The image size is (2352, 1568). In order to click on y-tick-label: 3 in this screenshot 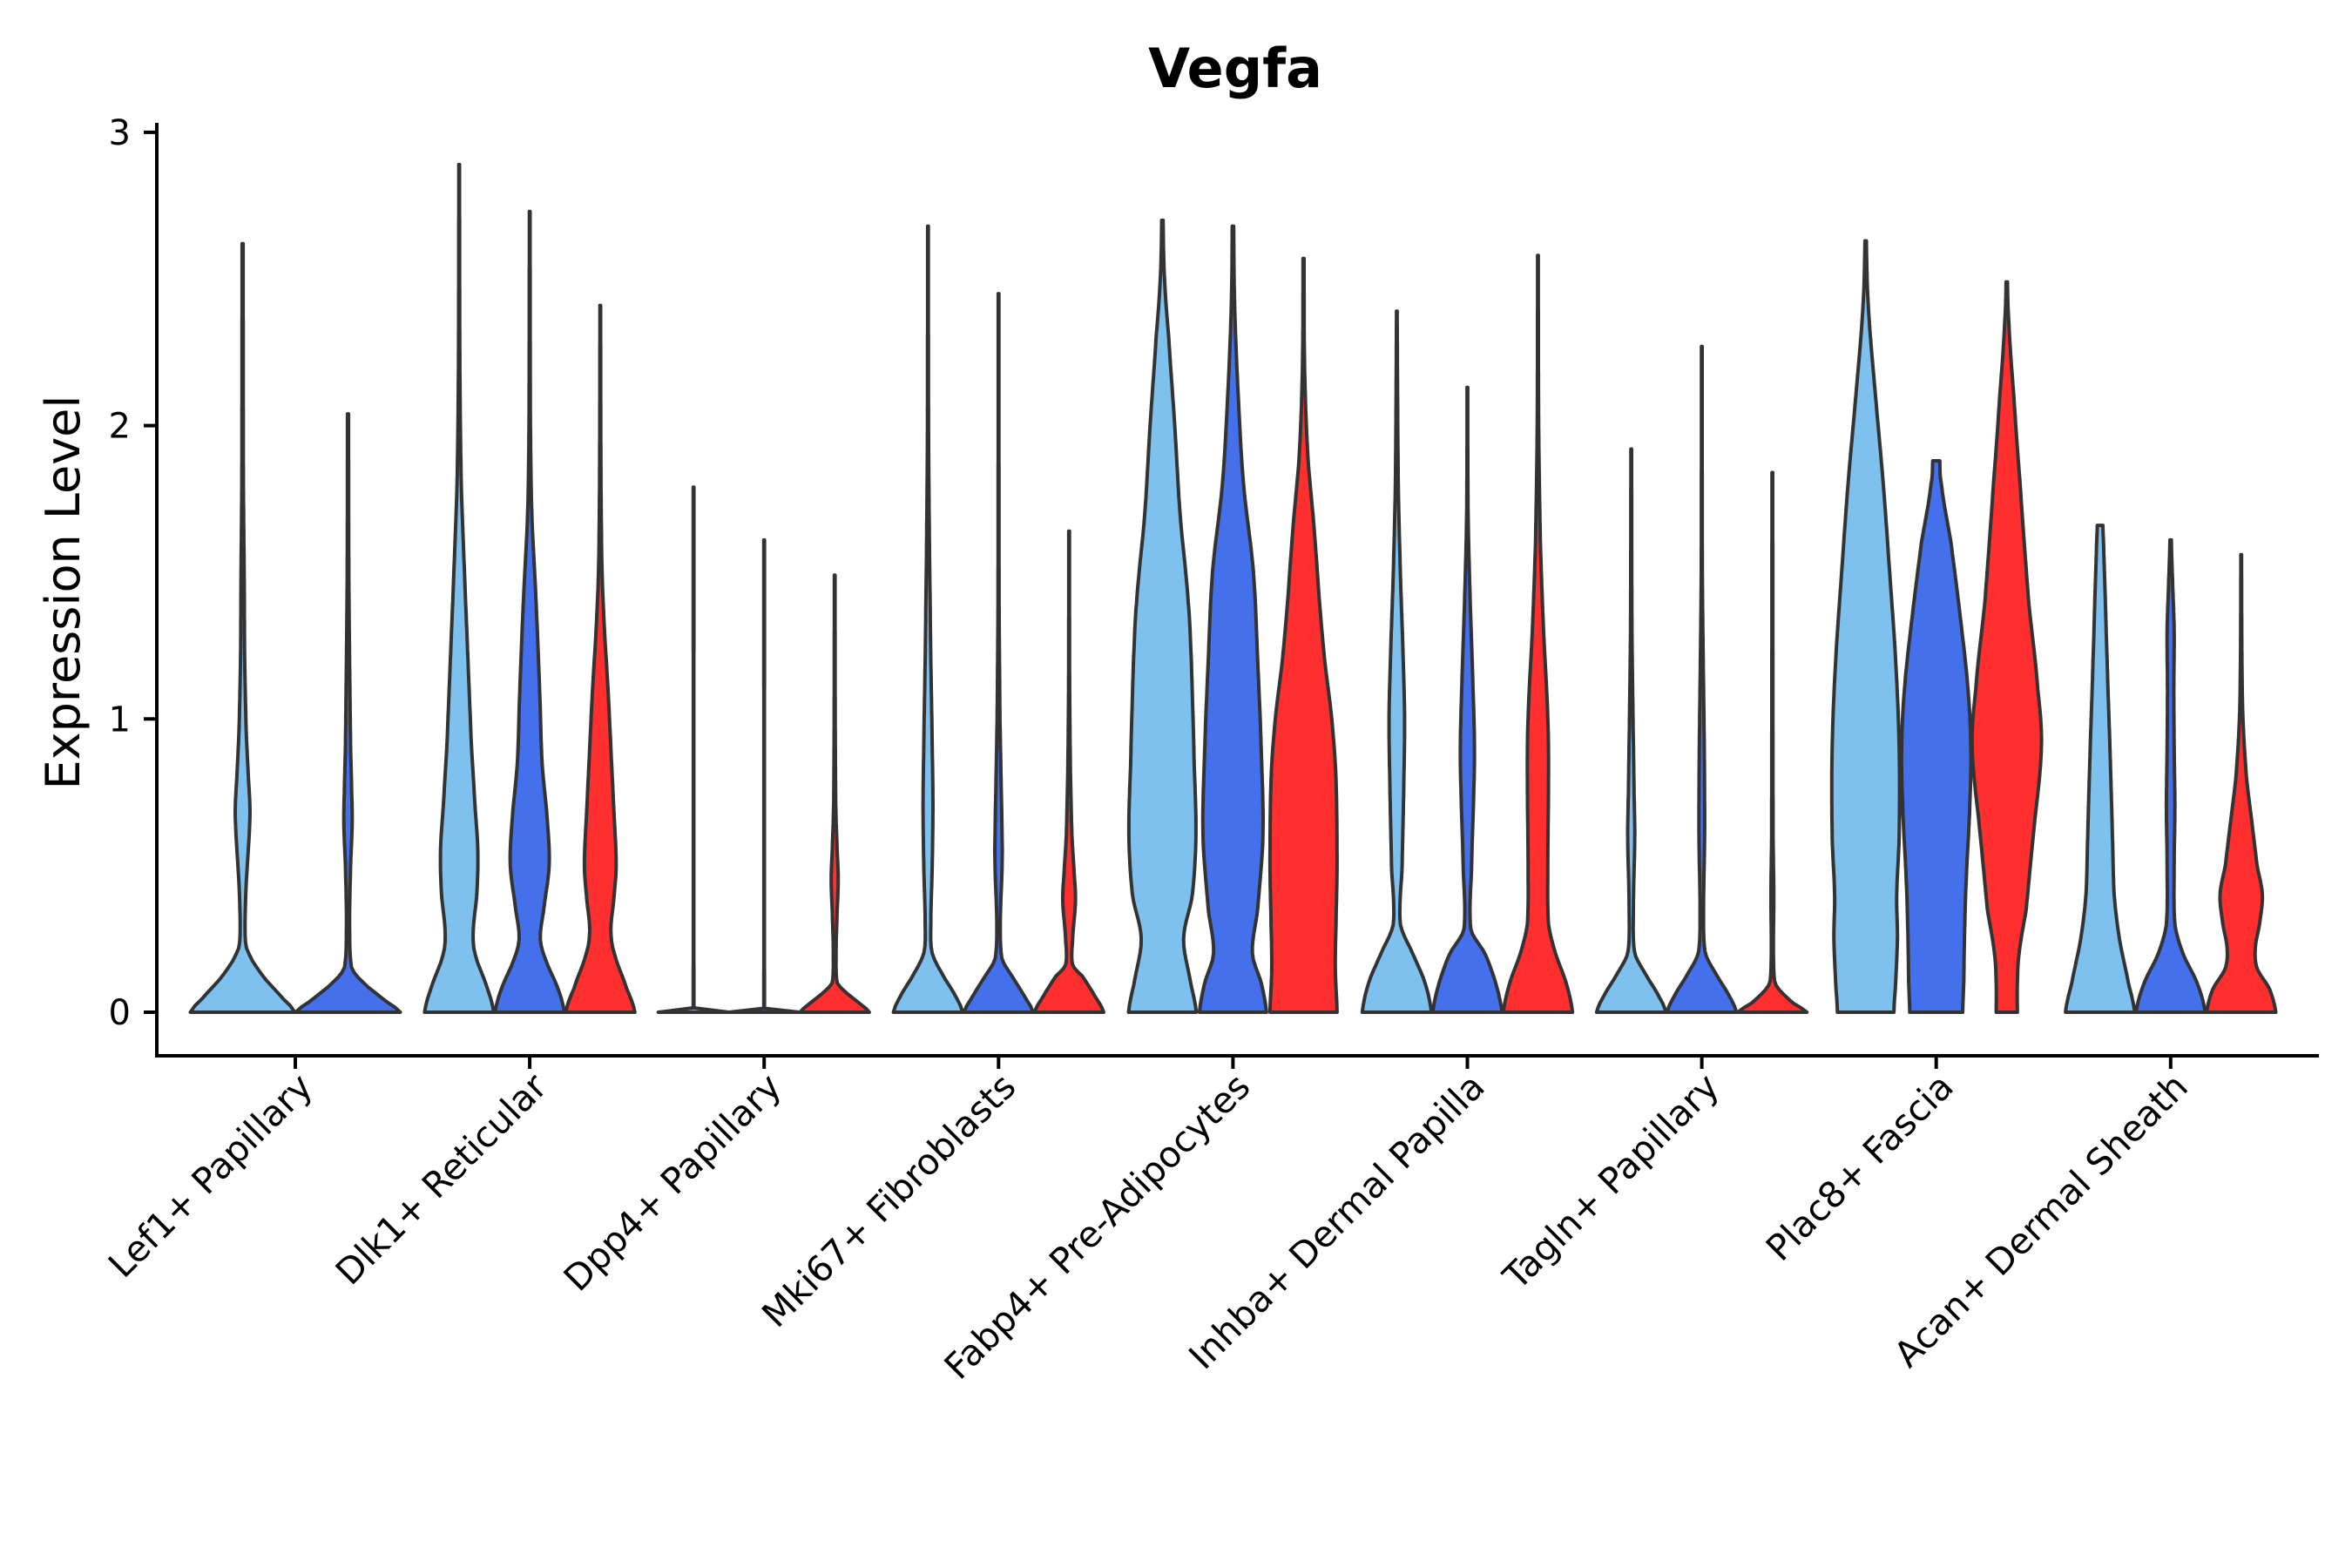, I will do `click(120, 133)`.